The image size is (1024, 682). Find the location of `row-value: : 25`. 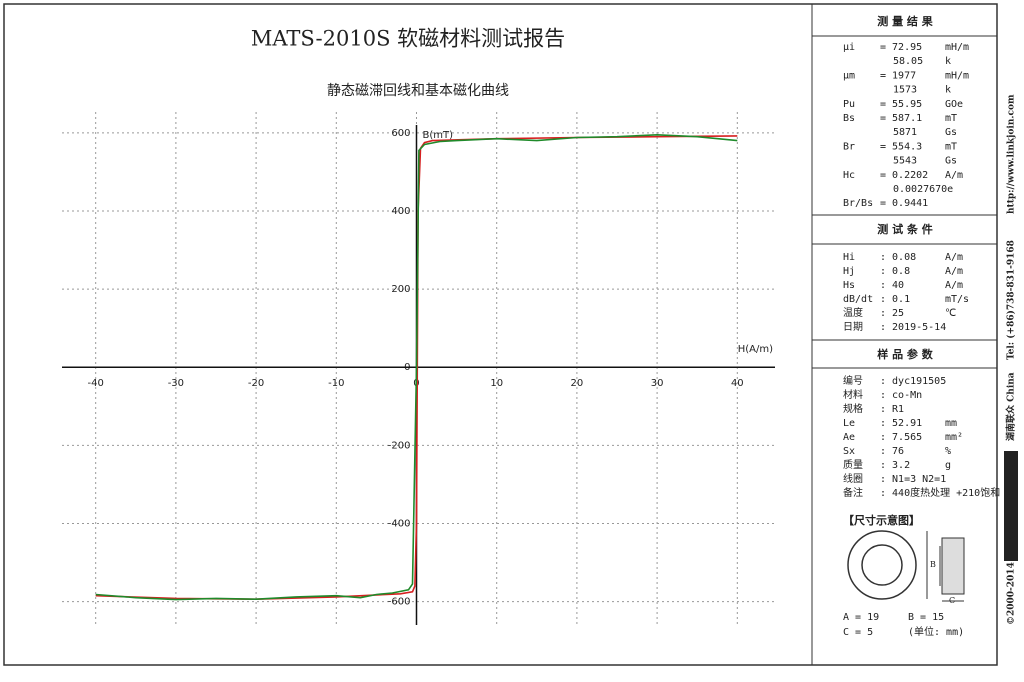

row-value: : 25 is located at coordinates (892, 313).